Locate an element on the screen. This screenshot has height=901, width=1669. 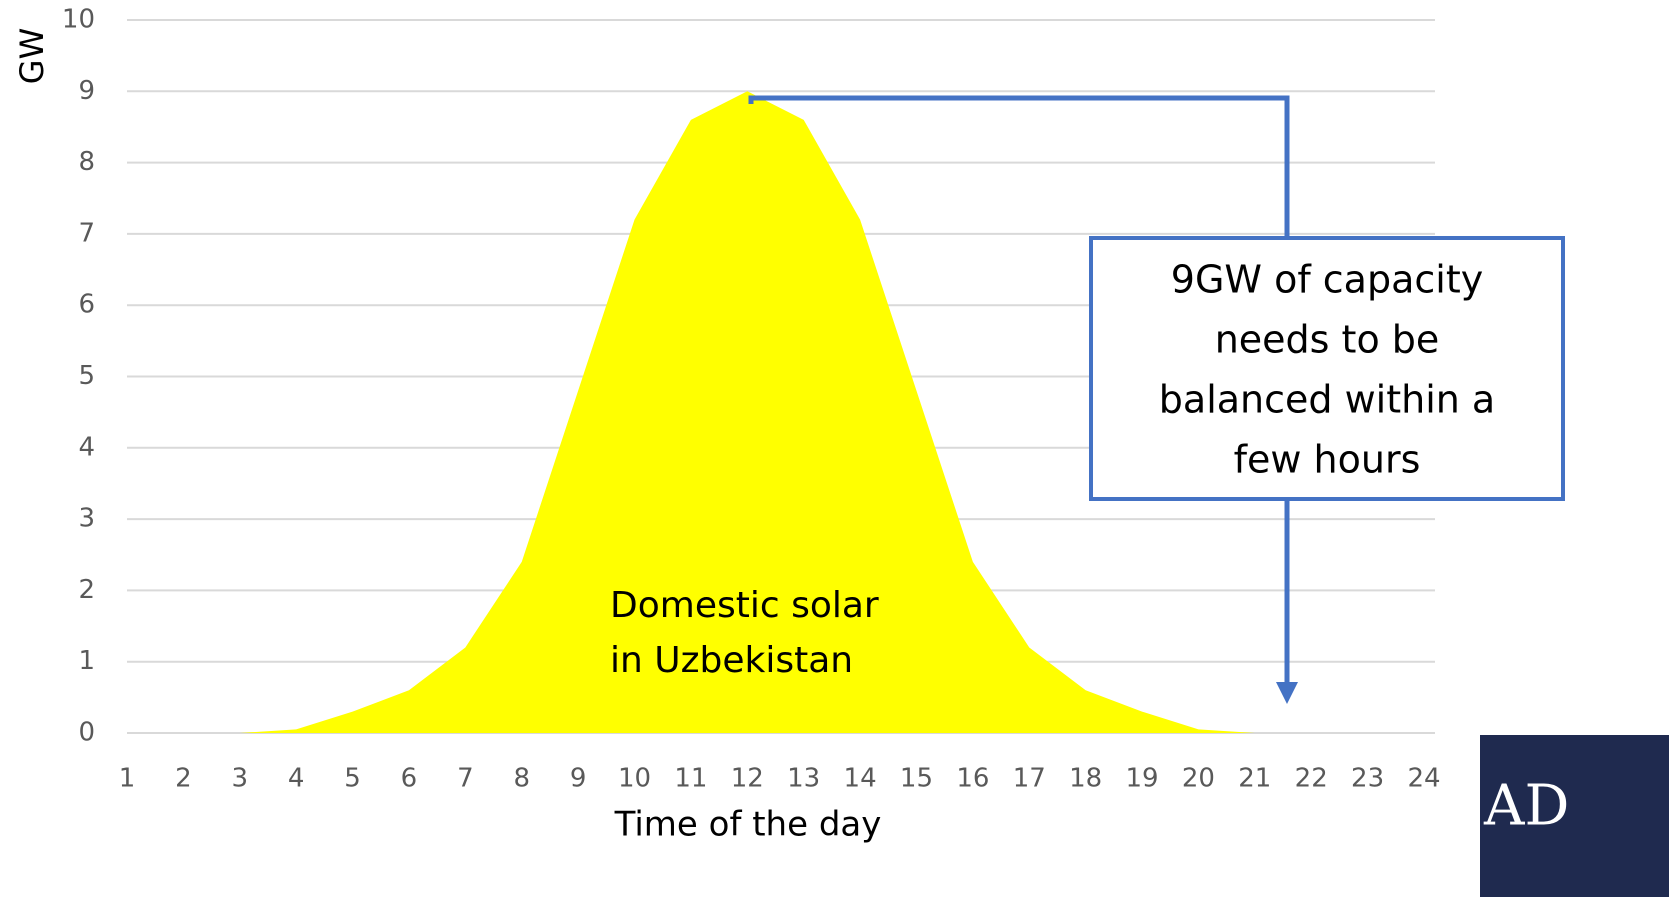
callout-text: 9GW of capacity is located at coordinates (1327, 280).